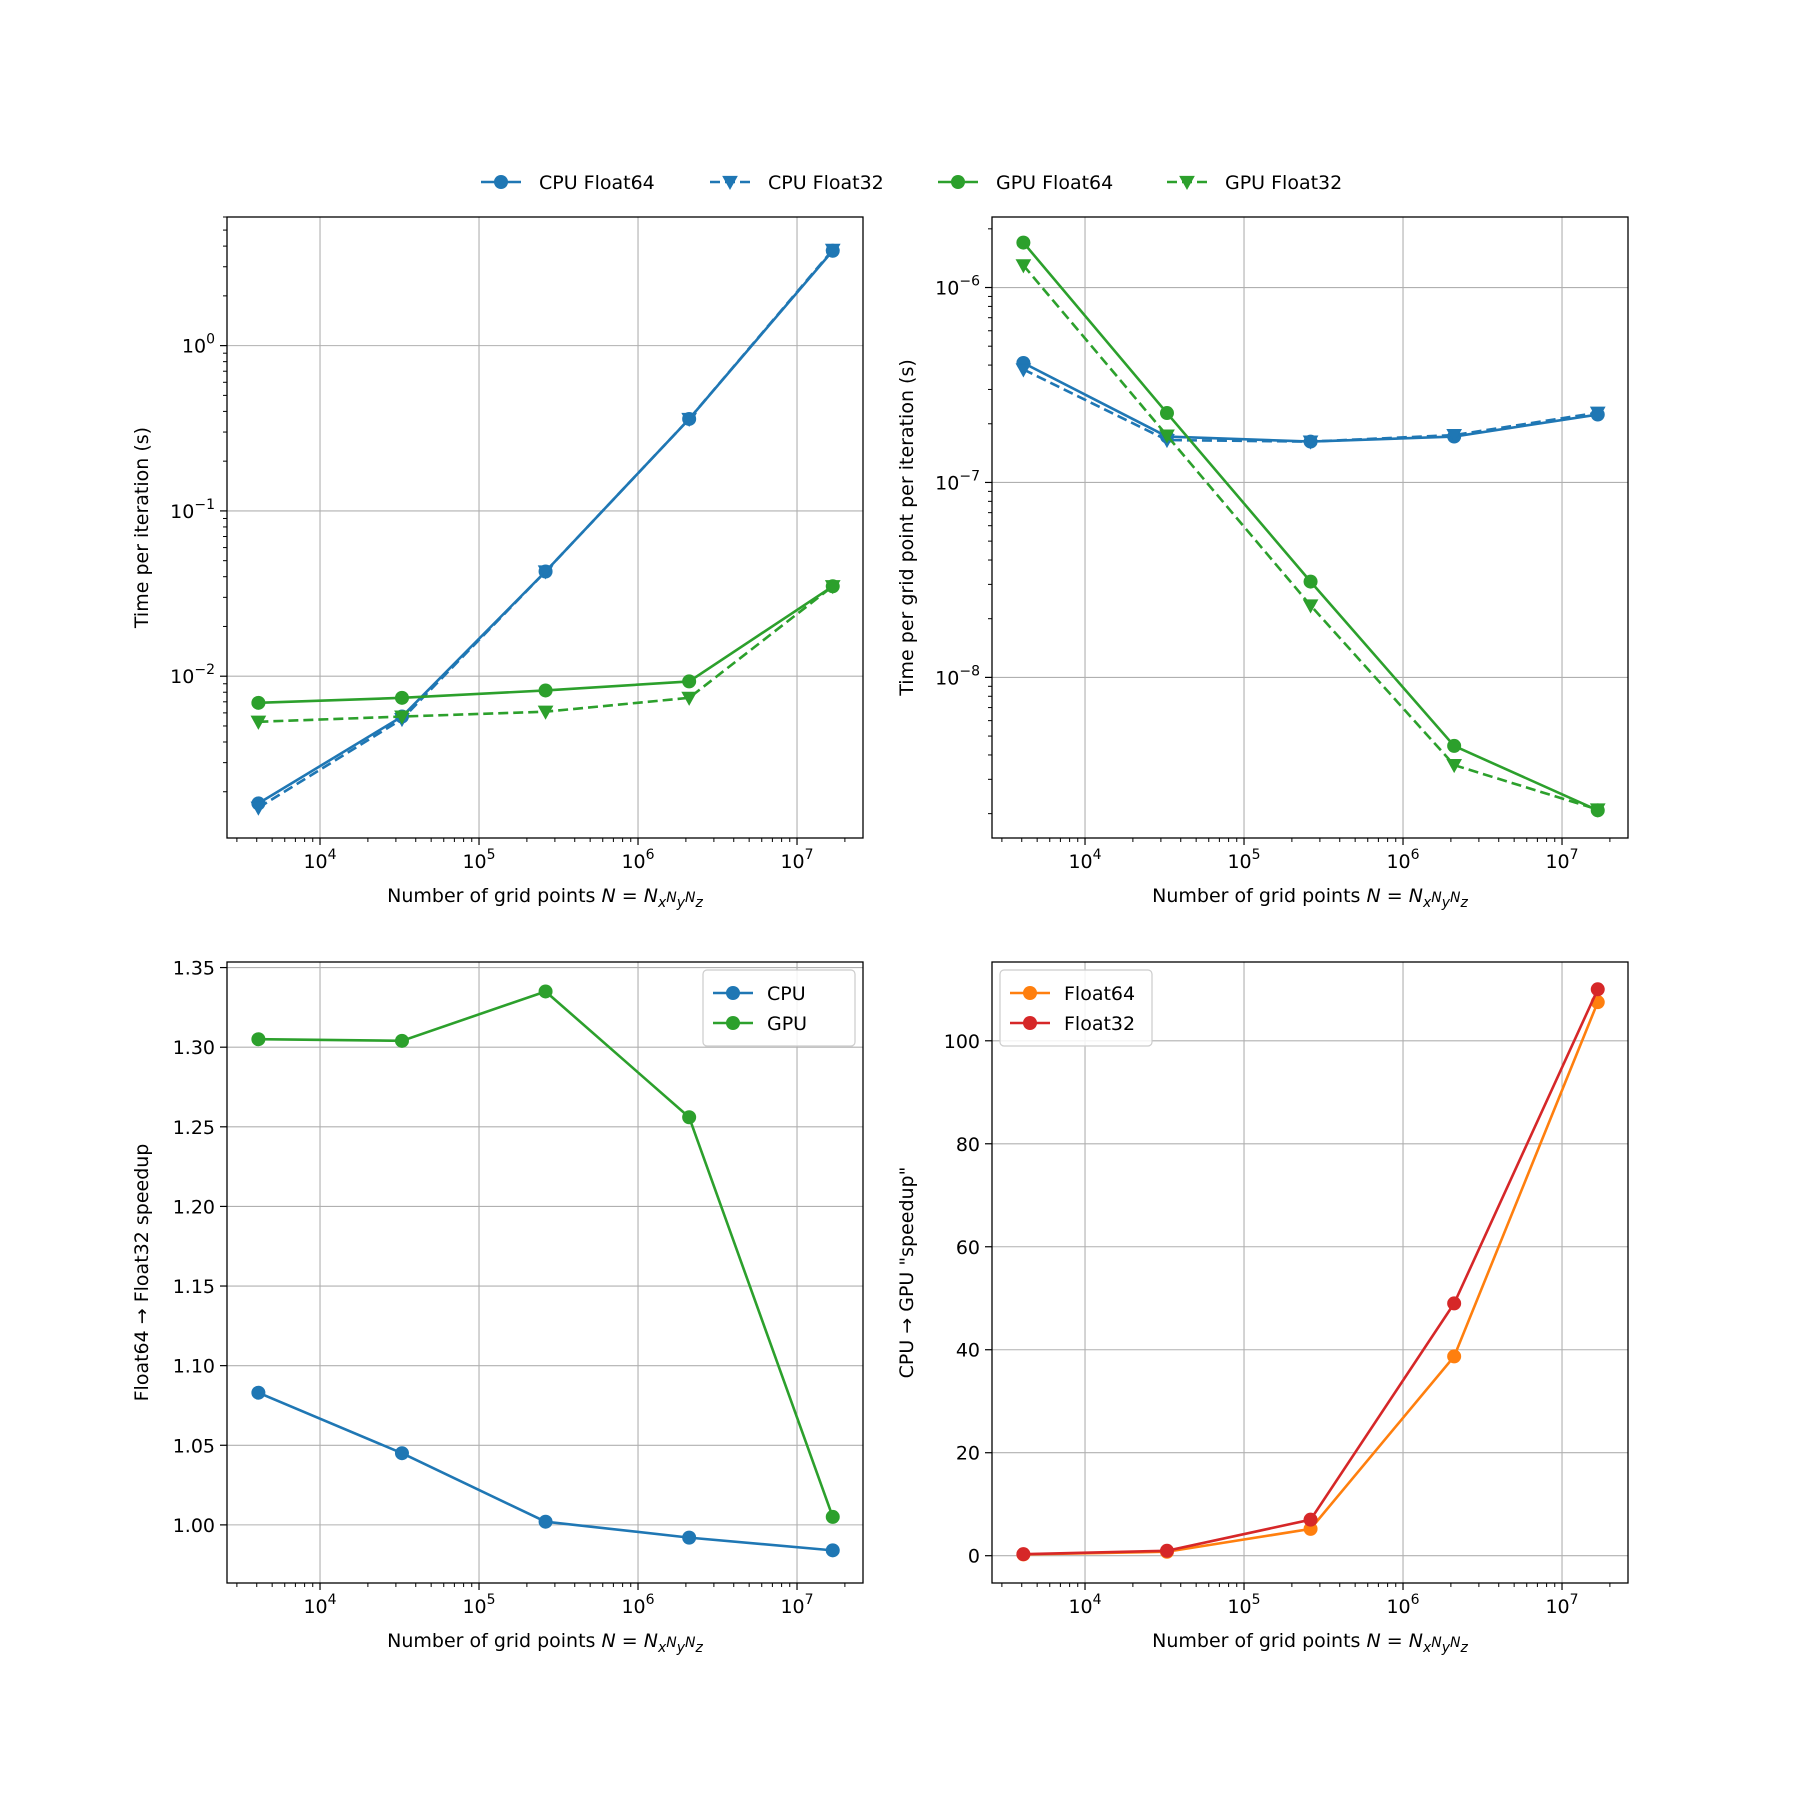 This screenshot has height=1800, width=1800. What do you see at coordinates (204, 505) in the screenshot?
I see `y-tick-exponent: −1` at bounding box center [204, 505].